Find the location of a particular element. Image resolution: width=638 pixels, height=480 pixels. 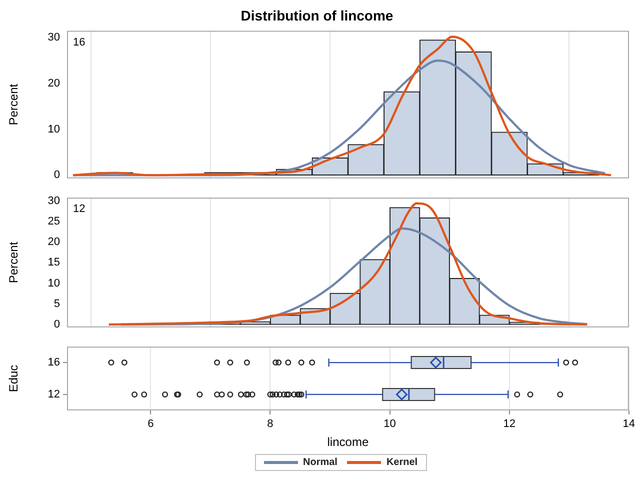

chart-title: Distribution of lincome is located at coordinates (317, 15).